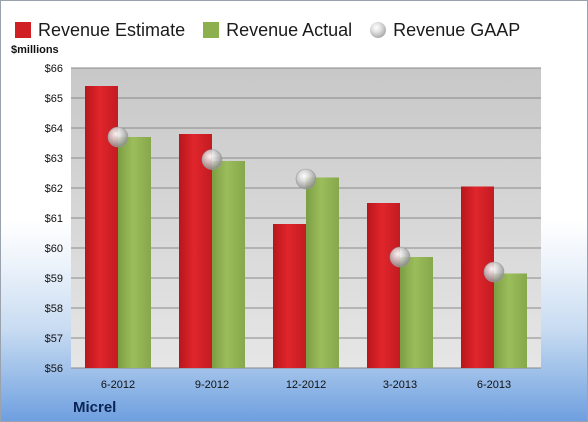 This screenshot has height=422, width=588. What do you see at coordinates (400, 385) in the screenshot?
I see `x-tick-label: 3-2013` at bounding box center [400, 385].